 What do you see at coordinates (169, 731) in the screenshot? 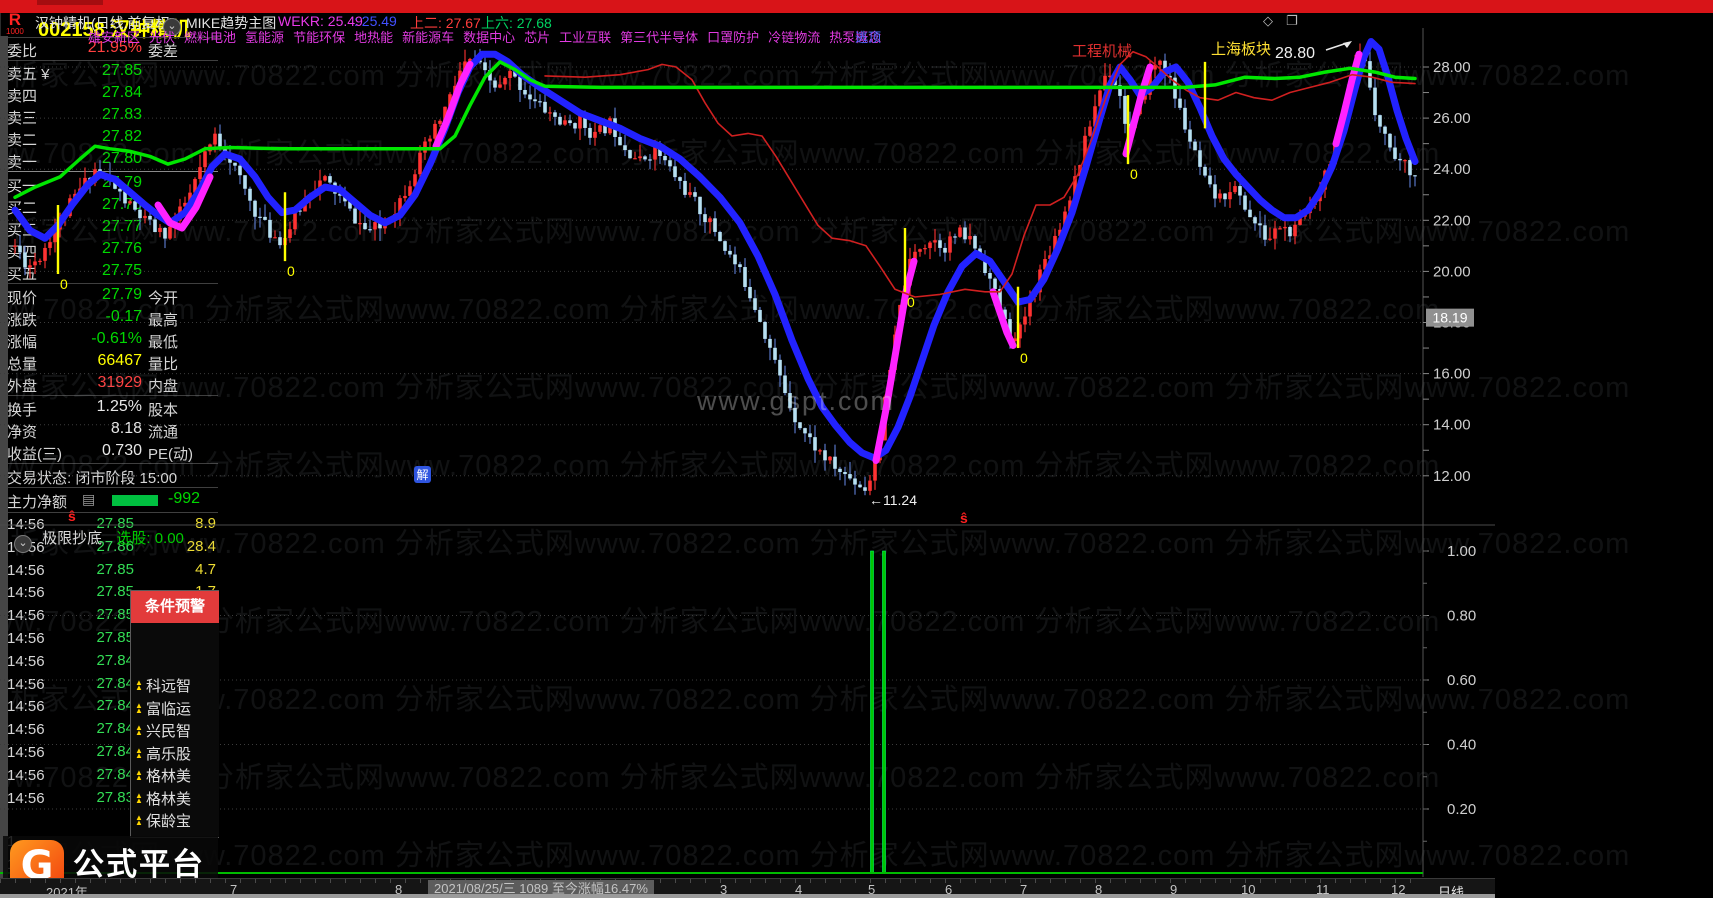
I see `alert-stock-name: 兴民智` at bounding box center [169, 731].